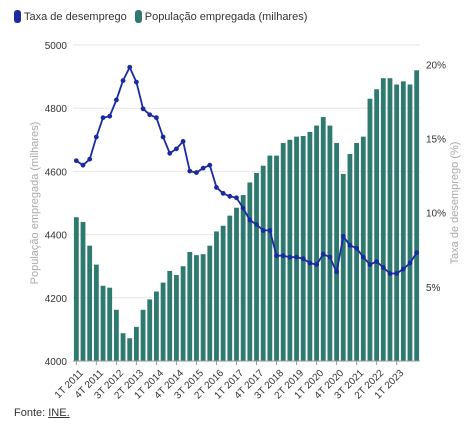  I want to click on y-right-tick-label: 20%, so click(436, 65).